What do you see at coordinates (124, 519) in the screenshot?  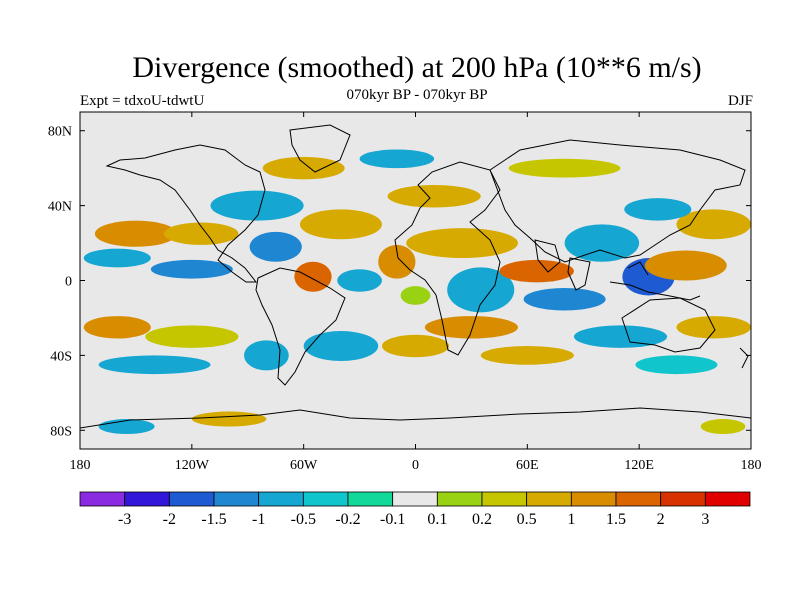 I see `colorbar-label: -3` at bounding box center [124, 519].